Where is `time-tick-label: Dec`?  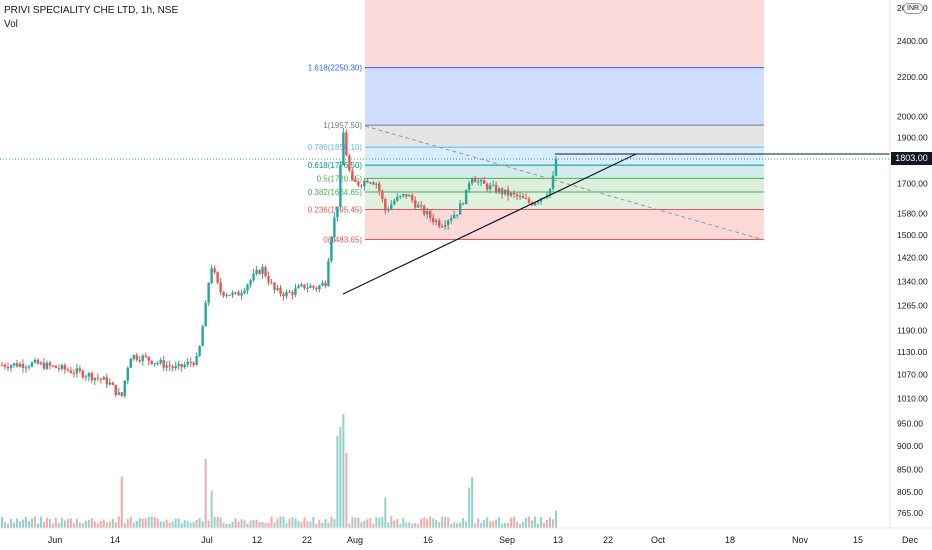 time-tick-label: Dec is located at coordinates (910, 540).